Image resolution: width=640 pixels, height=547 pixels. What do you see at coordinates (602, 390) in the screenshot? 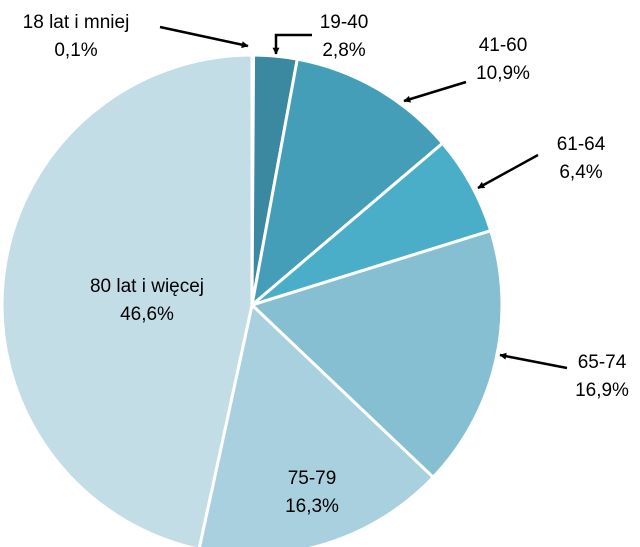
I see `slice-percent-65-74: 16,9%` at bounding box center [602, 390].